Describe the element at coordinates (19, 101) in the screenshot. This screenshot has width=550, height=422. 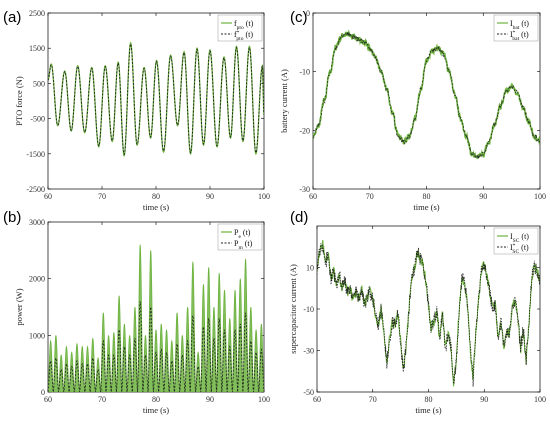
I see `y-axis-label: PTO force (N)` at that location.